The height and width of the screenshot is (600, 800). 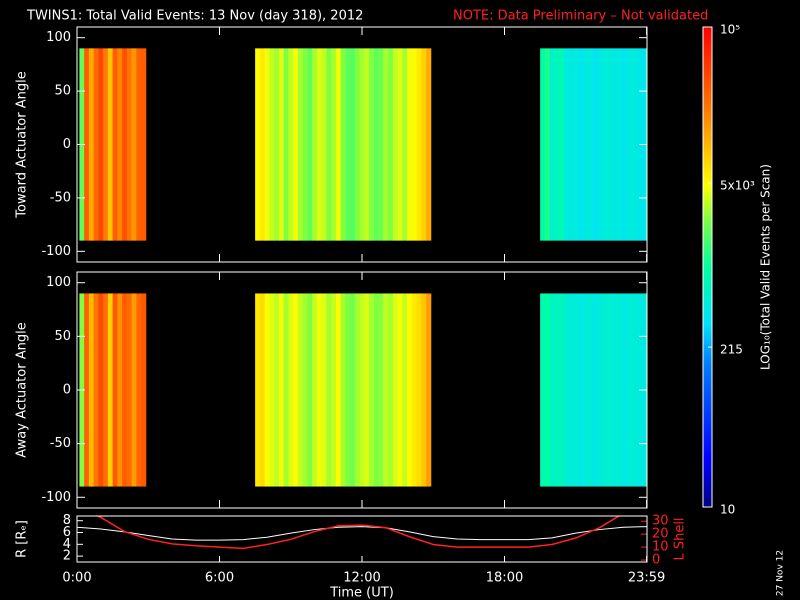 What do you see at coordinates (656, 560) in the screenshot?
I see `y2-tick-label: 0` at bounding box center [656, 560].